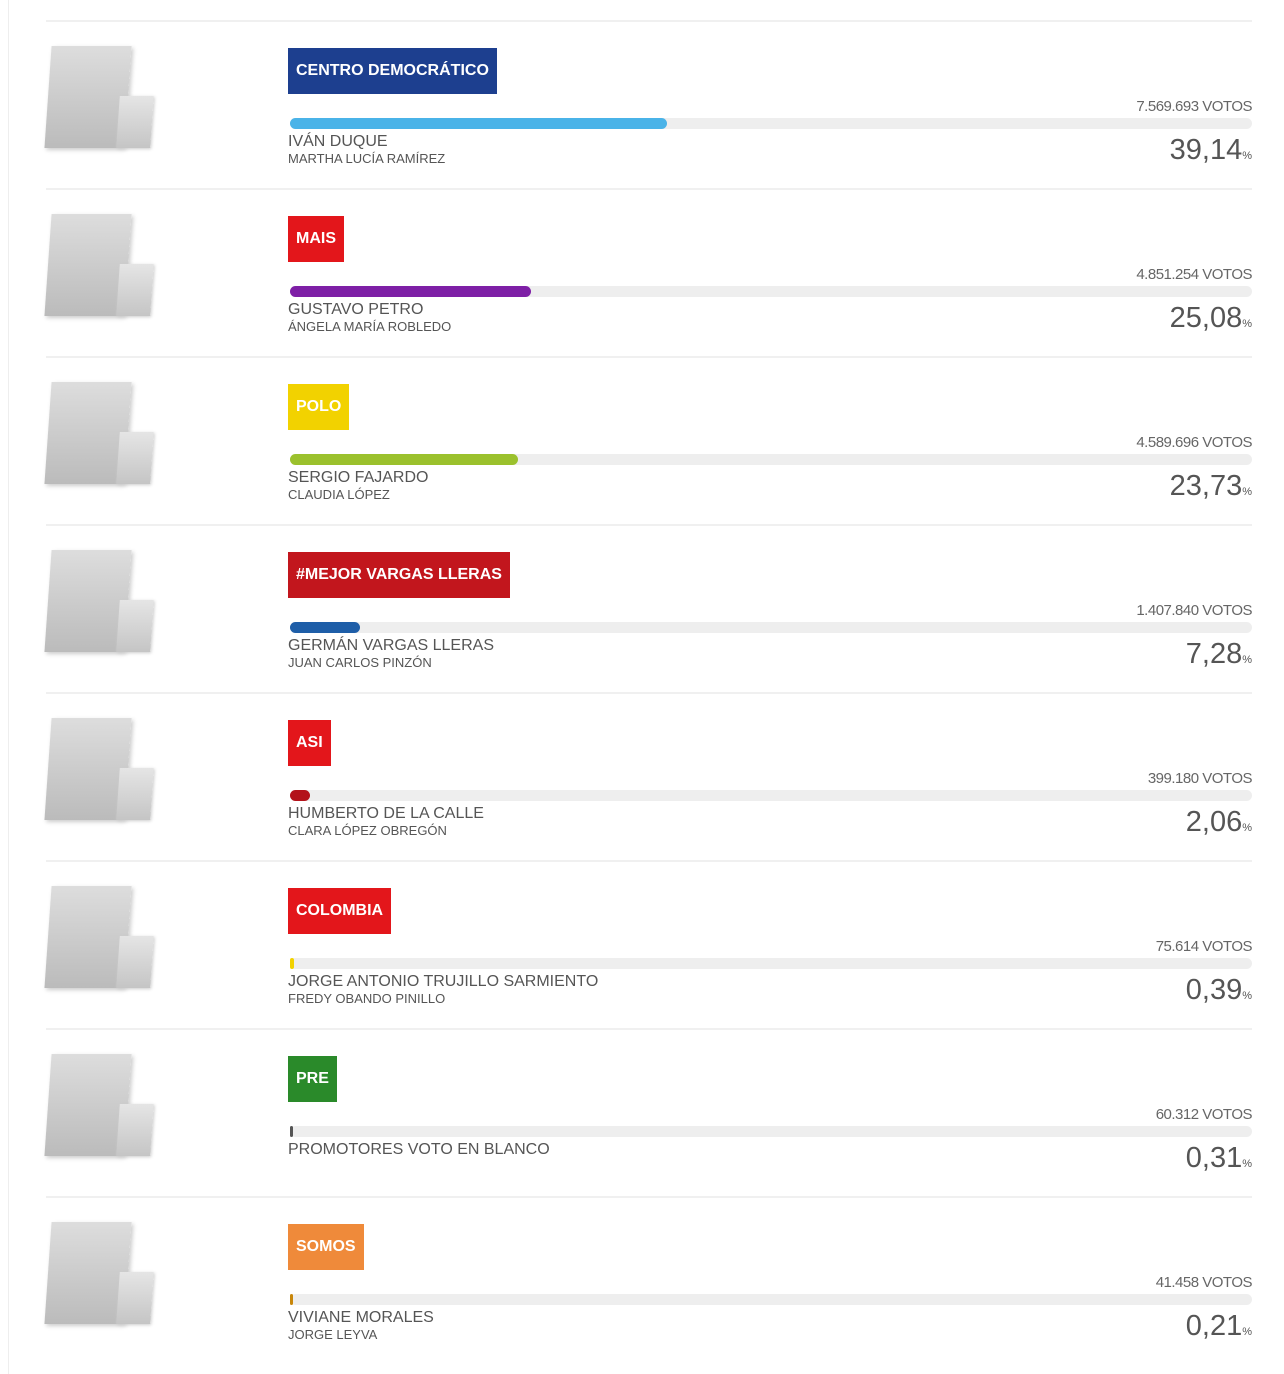 The width and height of the screenshot is (1284, 1374). I want to click on candidate-name: HUMBERTO DE LA CALLE, so click(386, 813).